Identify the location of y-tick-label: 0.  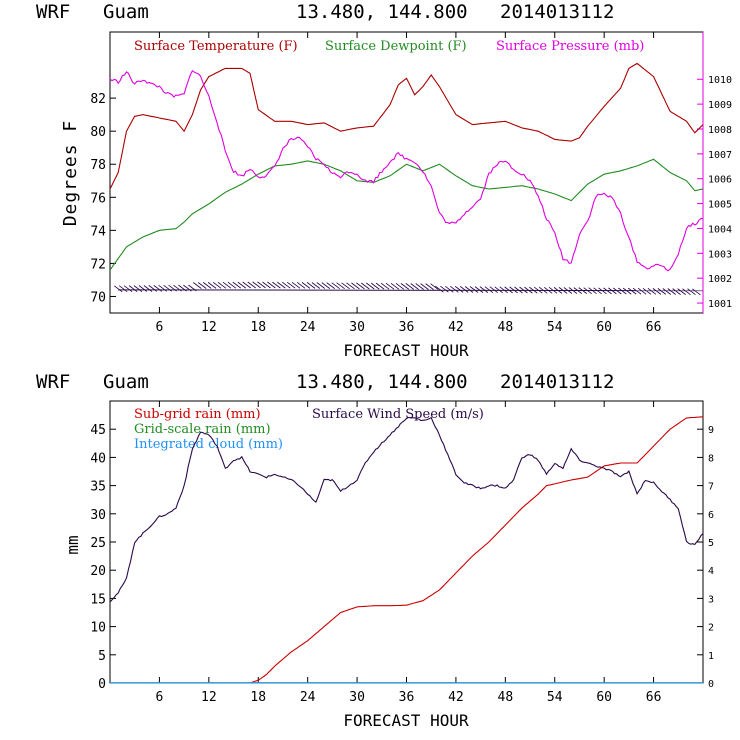
(102, 684).